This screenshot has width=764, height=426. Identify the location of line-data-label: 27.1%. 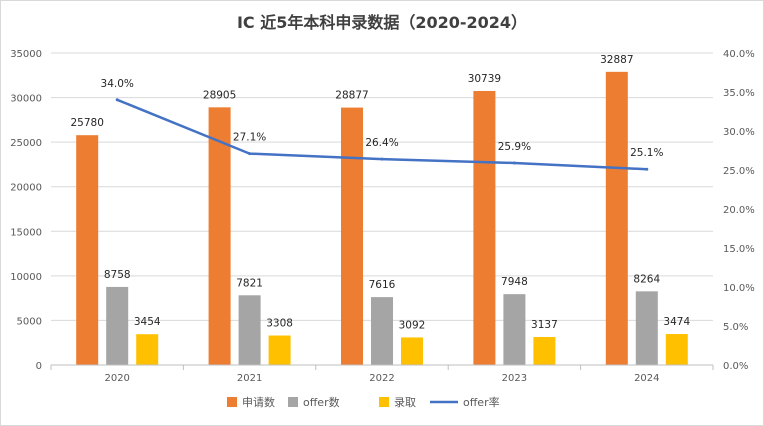
(249, 138).